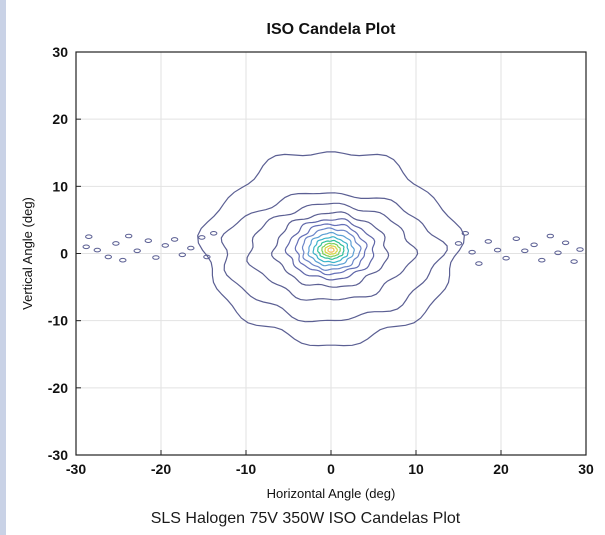  I want to click on y-axis-label: Vertical Angle (deg), so click(27, 253).